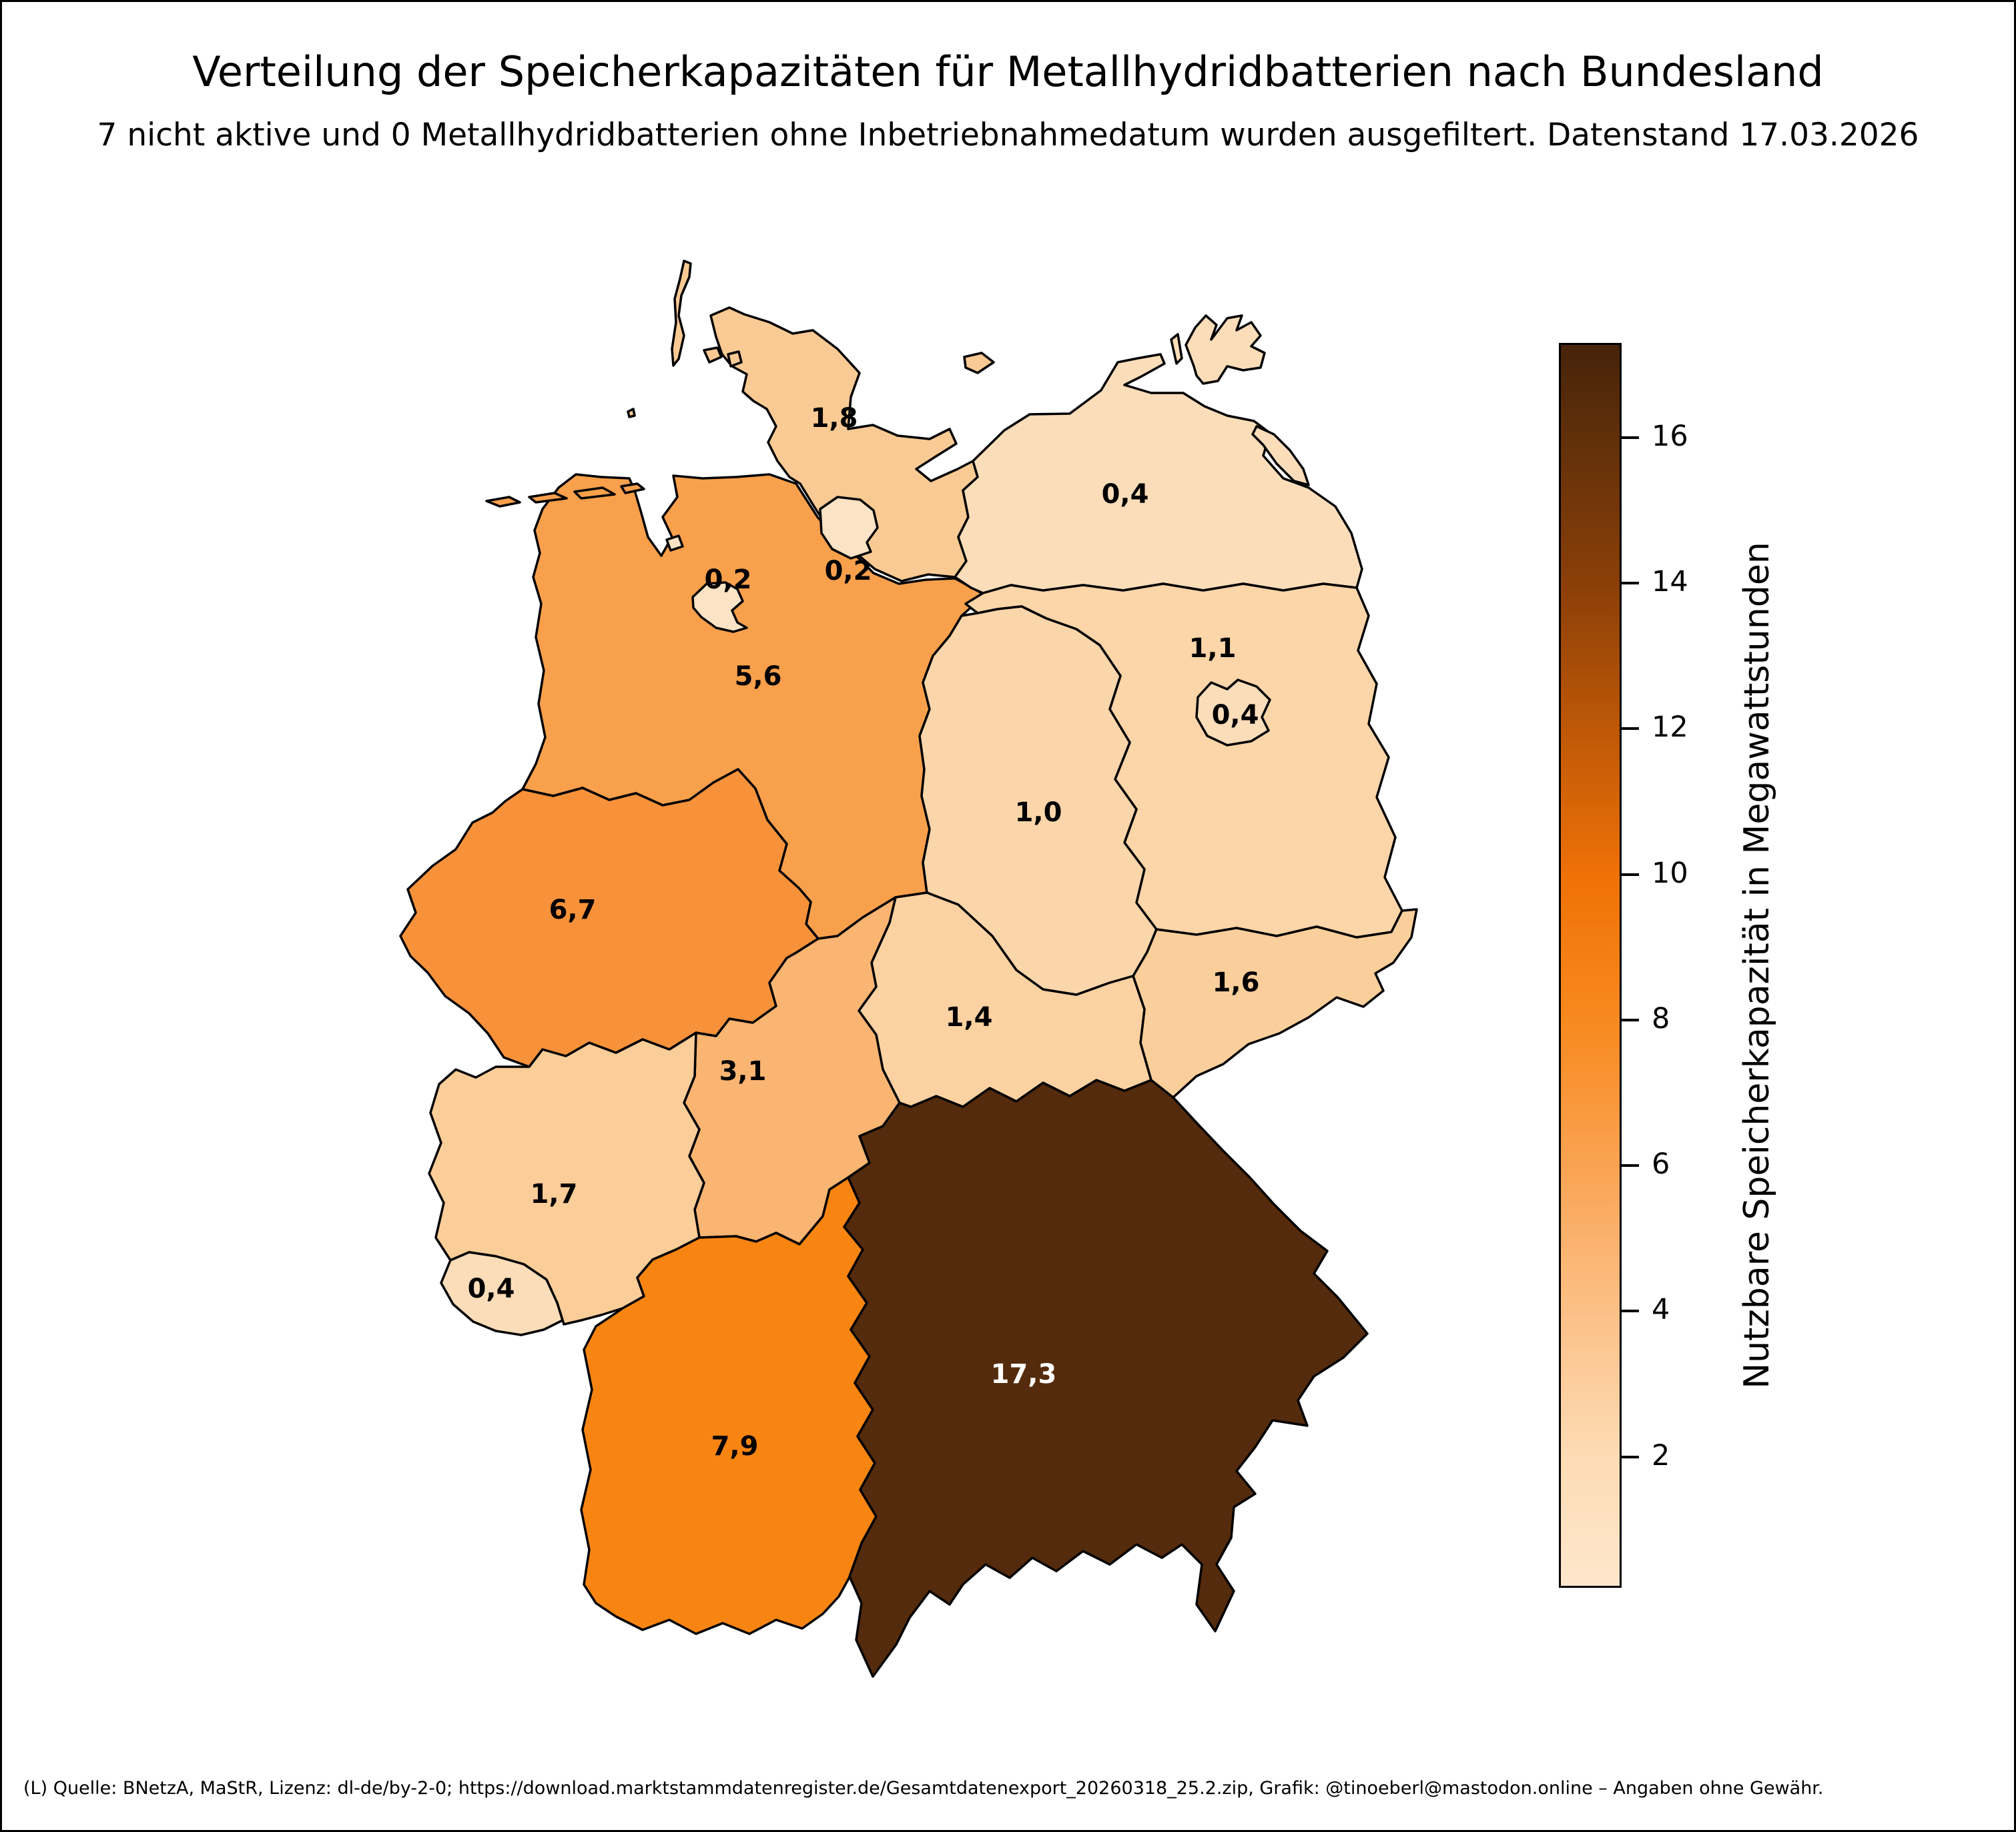  Describe the element at coordinates (631, 413) in the screenshot. I see `island-helgoland` at that location.